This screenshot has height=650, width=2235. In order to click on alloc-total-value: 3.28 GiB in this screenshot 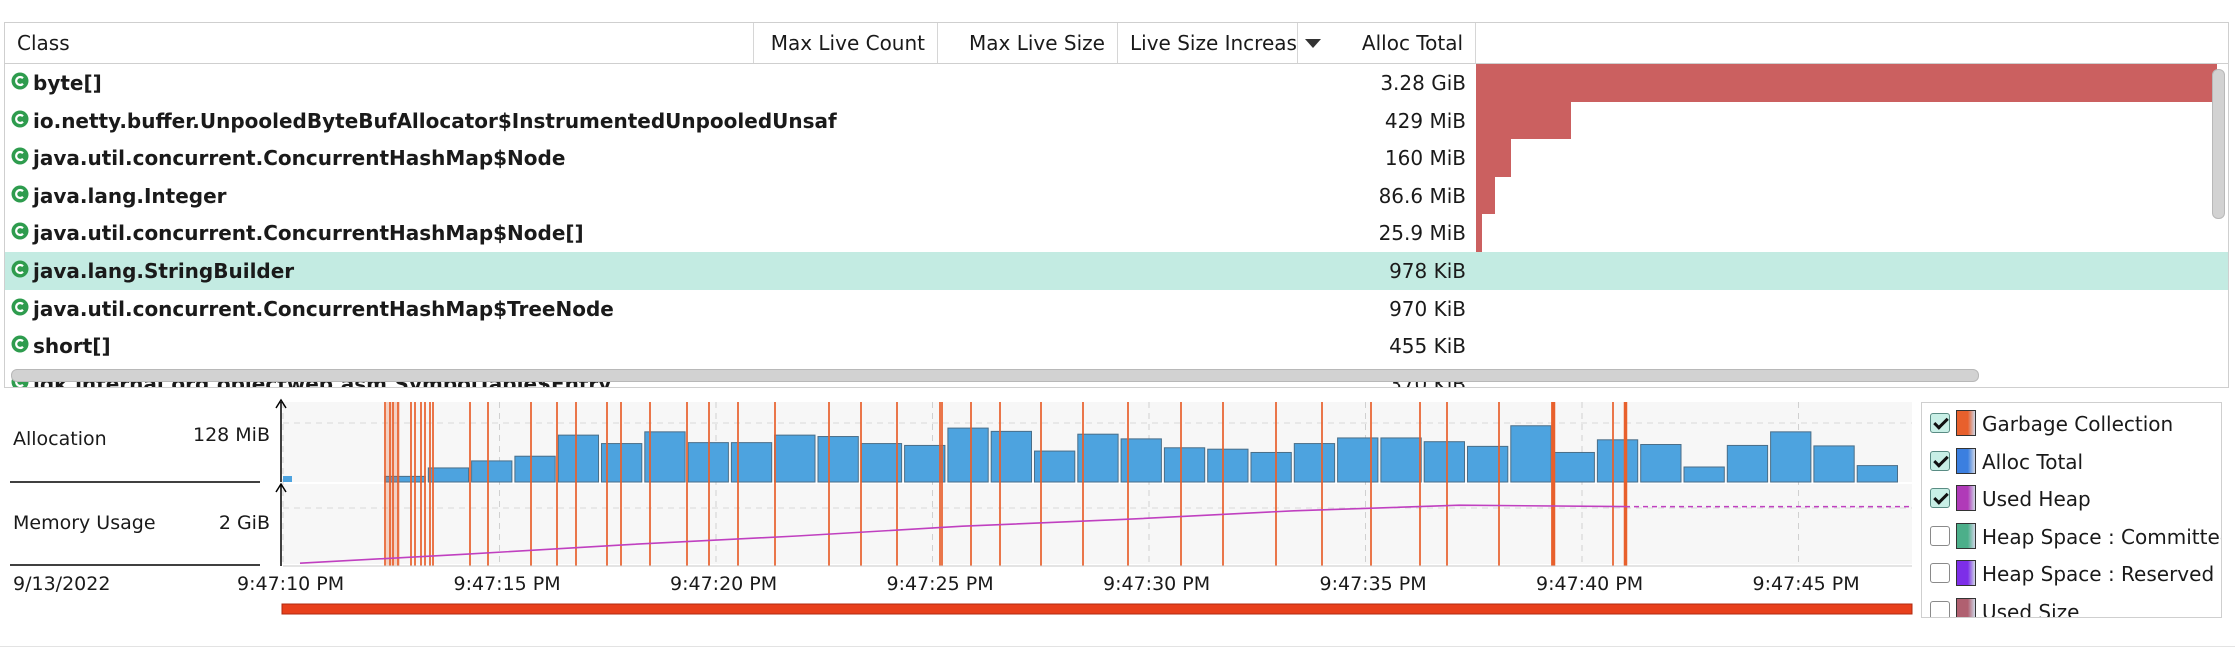, I will do `click(1423, 83)`.